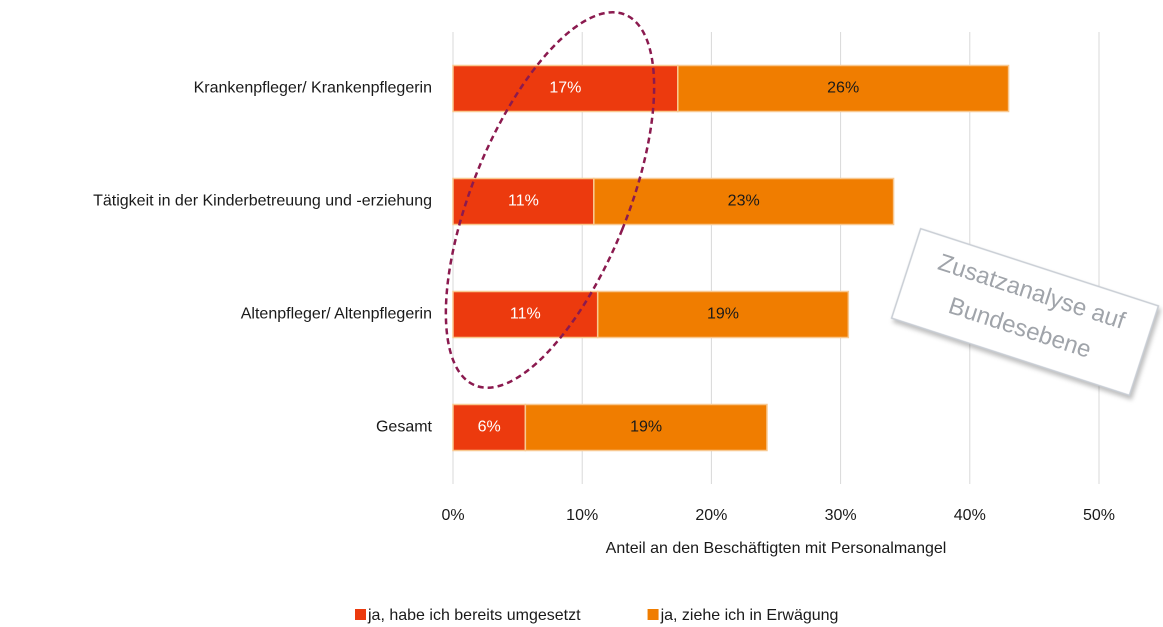 Image resolution: width=1163 pixels, height=627 pixels. I want to click on annotation-frame, so click(1025, 312).